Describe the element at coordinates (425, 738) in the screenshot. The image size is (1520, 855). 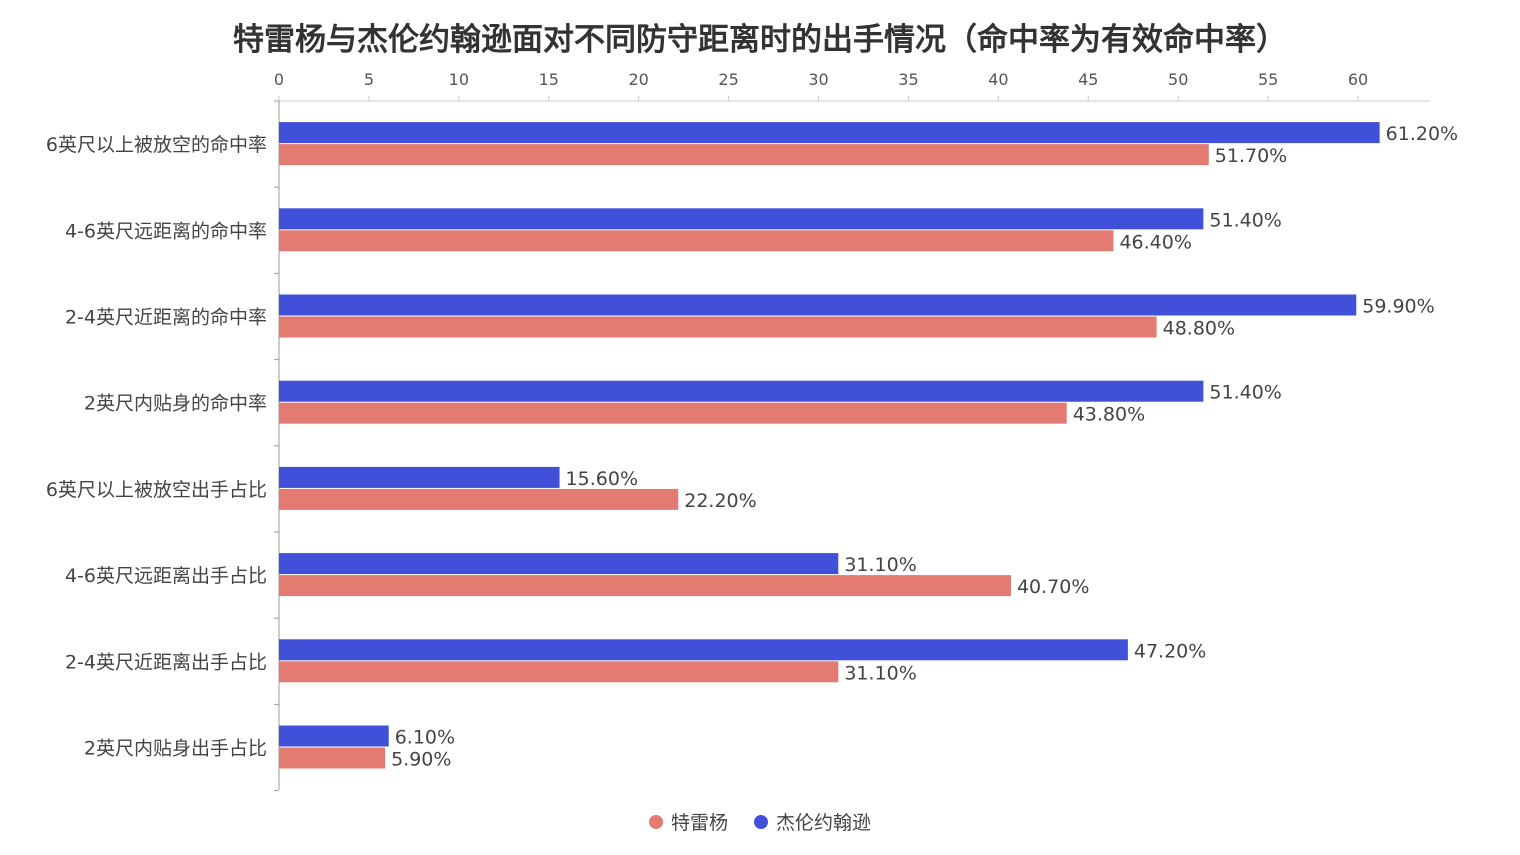
I see `data-label: 6.10%` at that location.